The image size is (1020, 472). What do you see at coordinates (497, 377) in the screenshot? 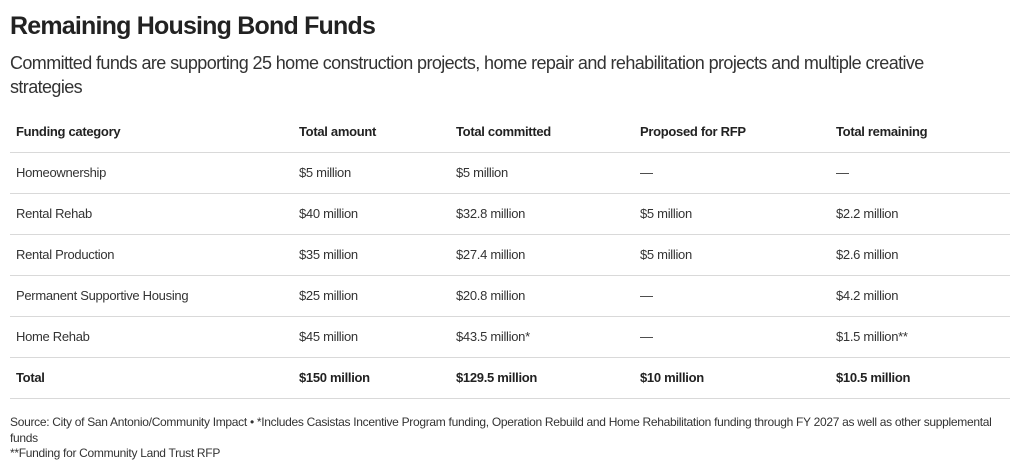
I see `table-cell: $129.5 million` at bounding box center [497, 377].